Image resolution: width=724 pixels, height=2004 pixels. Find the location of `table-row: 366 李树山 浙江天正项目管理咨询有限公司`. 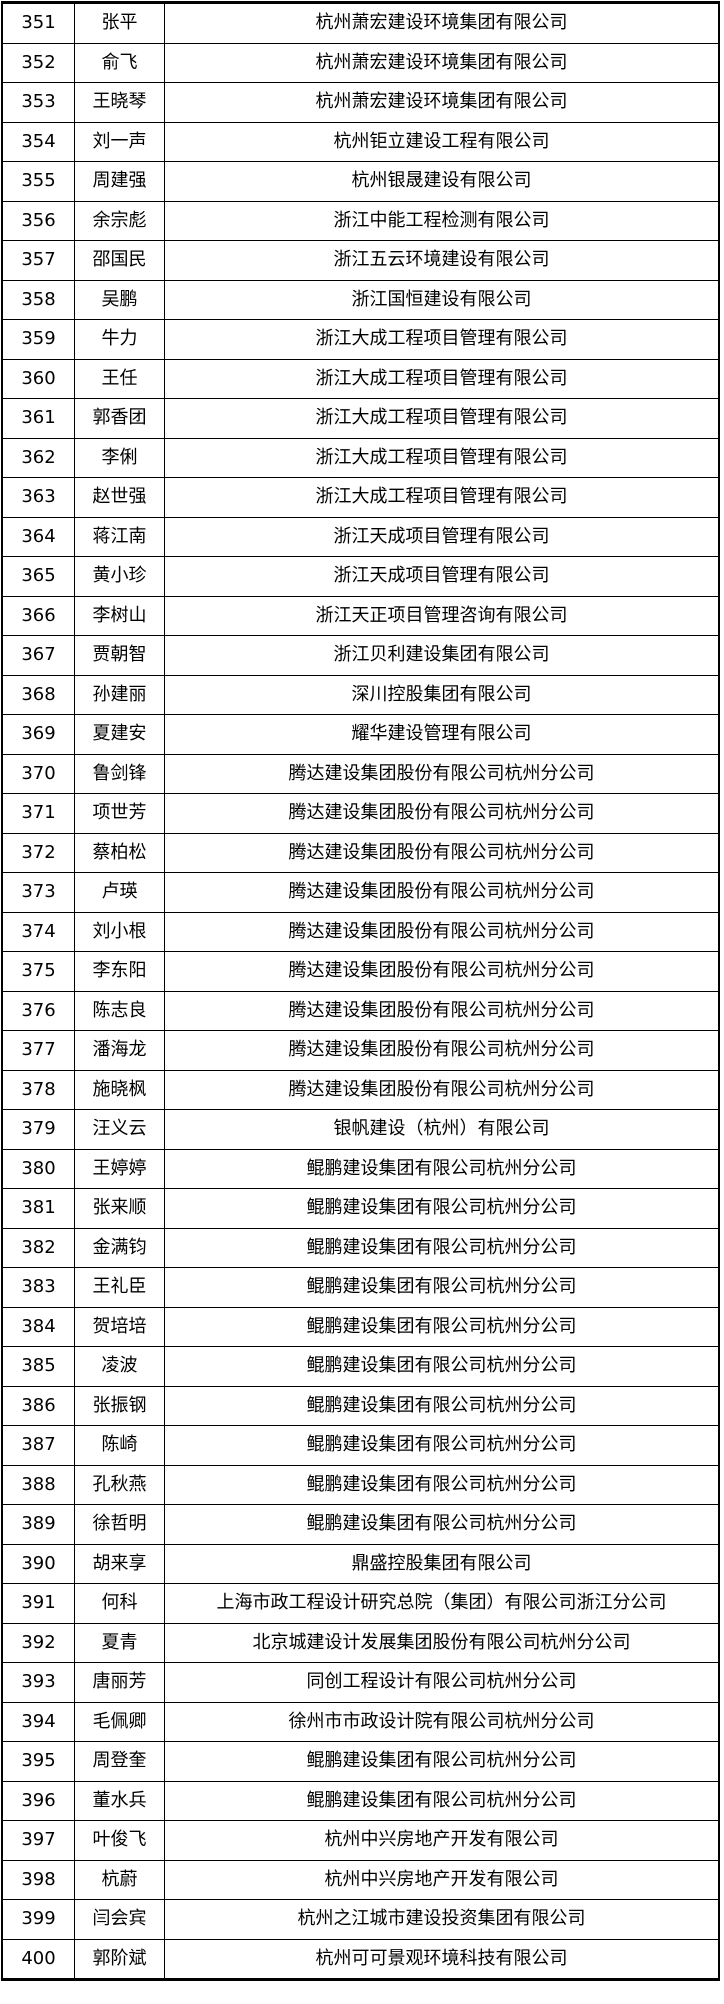

table-row: 366 李树山 浙江天正项目管理咨询有限公司 is located at coordinates (360, 615).